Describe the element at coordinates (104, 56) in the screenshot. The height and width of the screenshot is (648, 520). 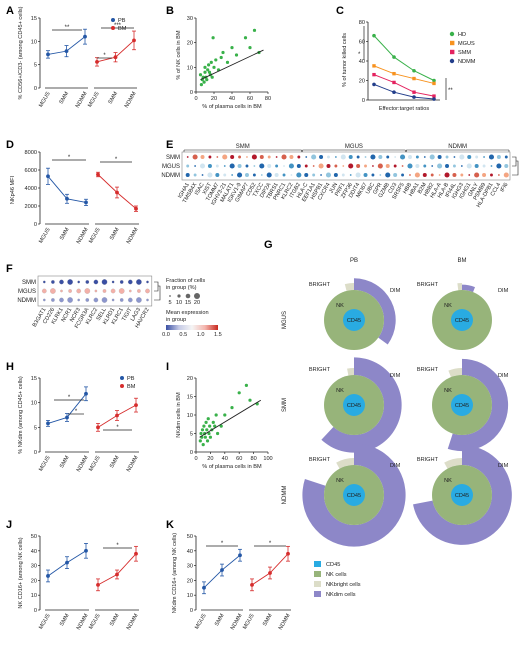
I see `panel-a-sig-label: *` at that location.